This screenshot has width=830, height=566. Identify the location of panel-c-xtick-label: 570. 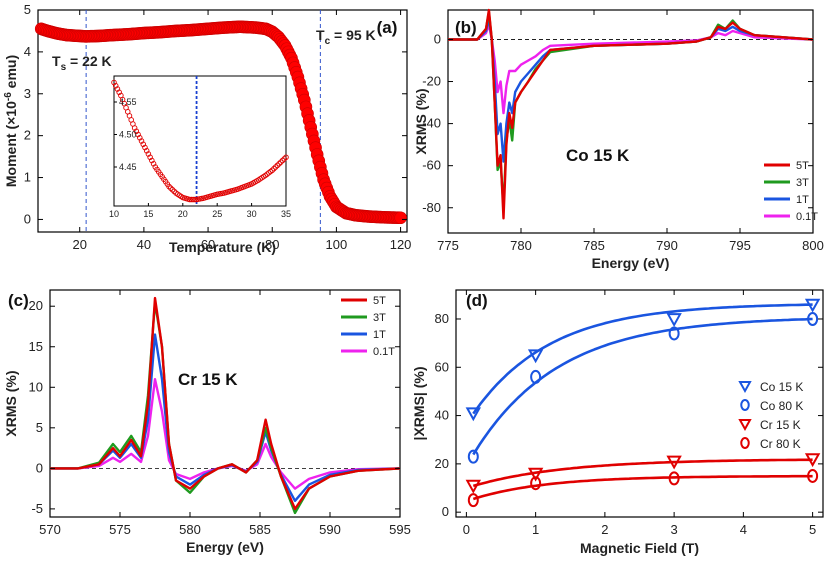
(50, 529).